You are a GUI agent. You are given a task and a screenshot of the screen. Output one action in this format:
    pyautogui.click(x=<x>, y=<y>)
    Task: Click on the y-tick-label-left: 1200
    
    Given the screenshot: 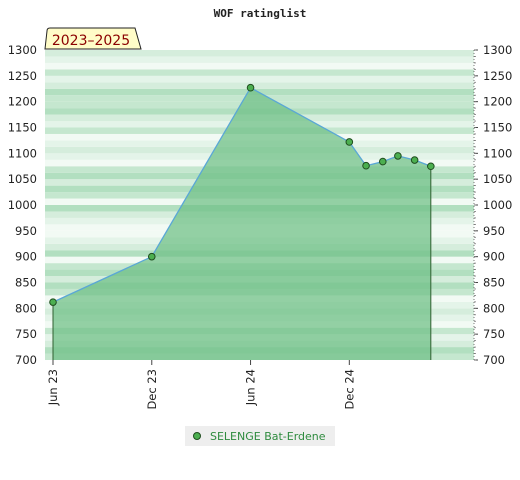 What is the action you would take?
    pyautogui.click(x=22, y=102)
    